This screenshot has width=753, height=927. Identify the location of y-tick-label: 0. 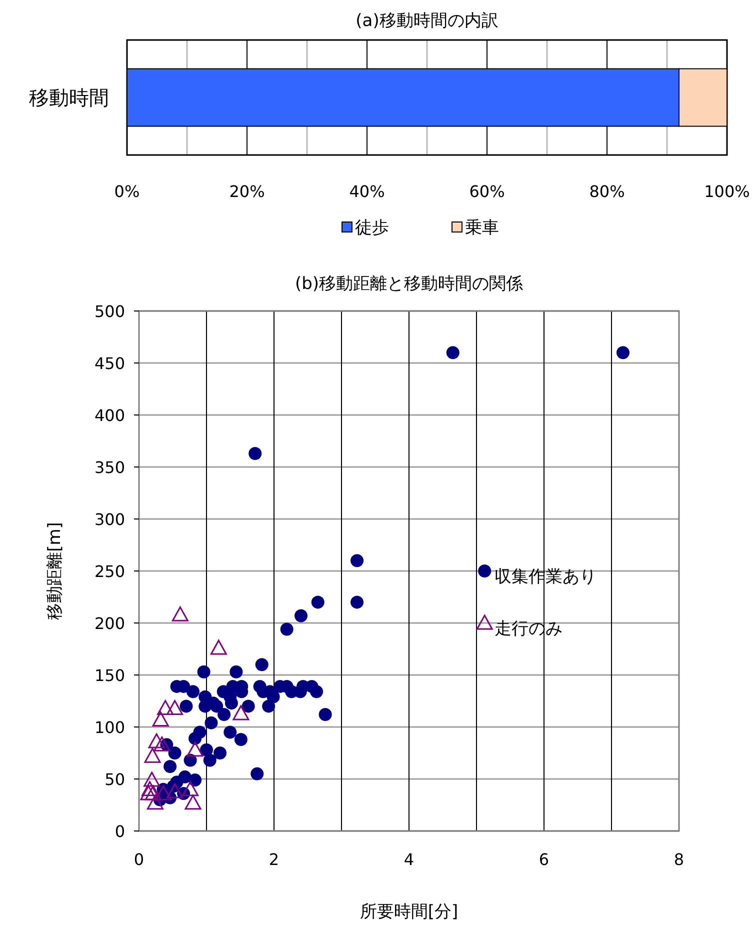
(119, 831).